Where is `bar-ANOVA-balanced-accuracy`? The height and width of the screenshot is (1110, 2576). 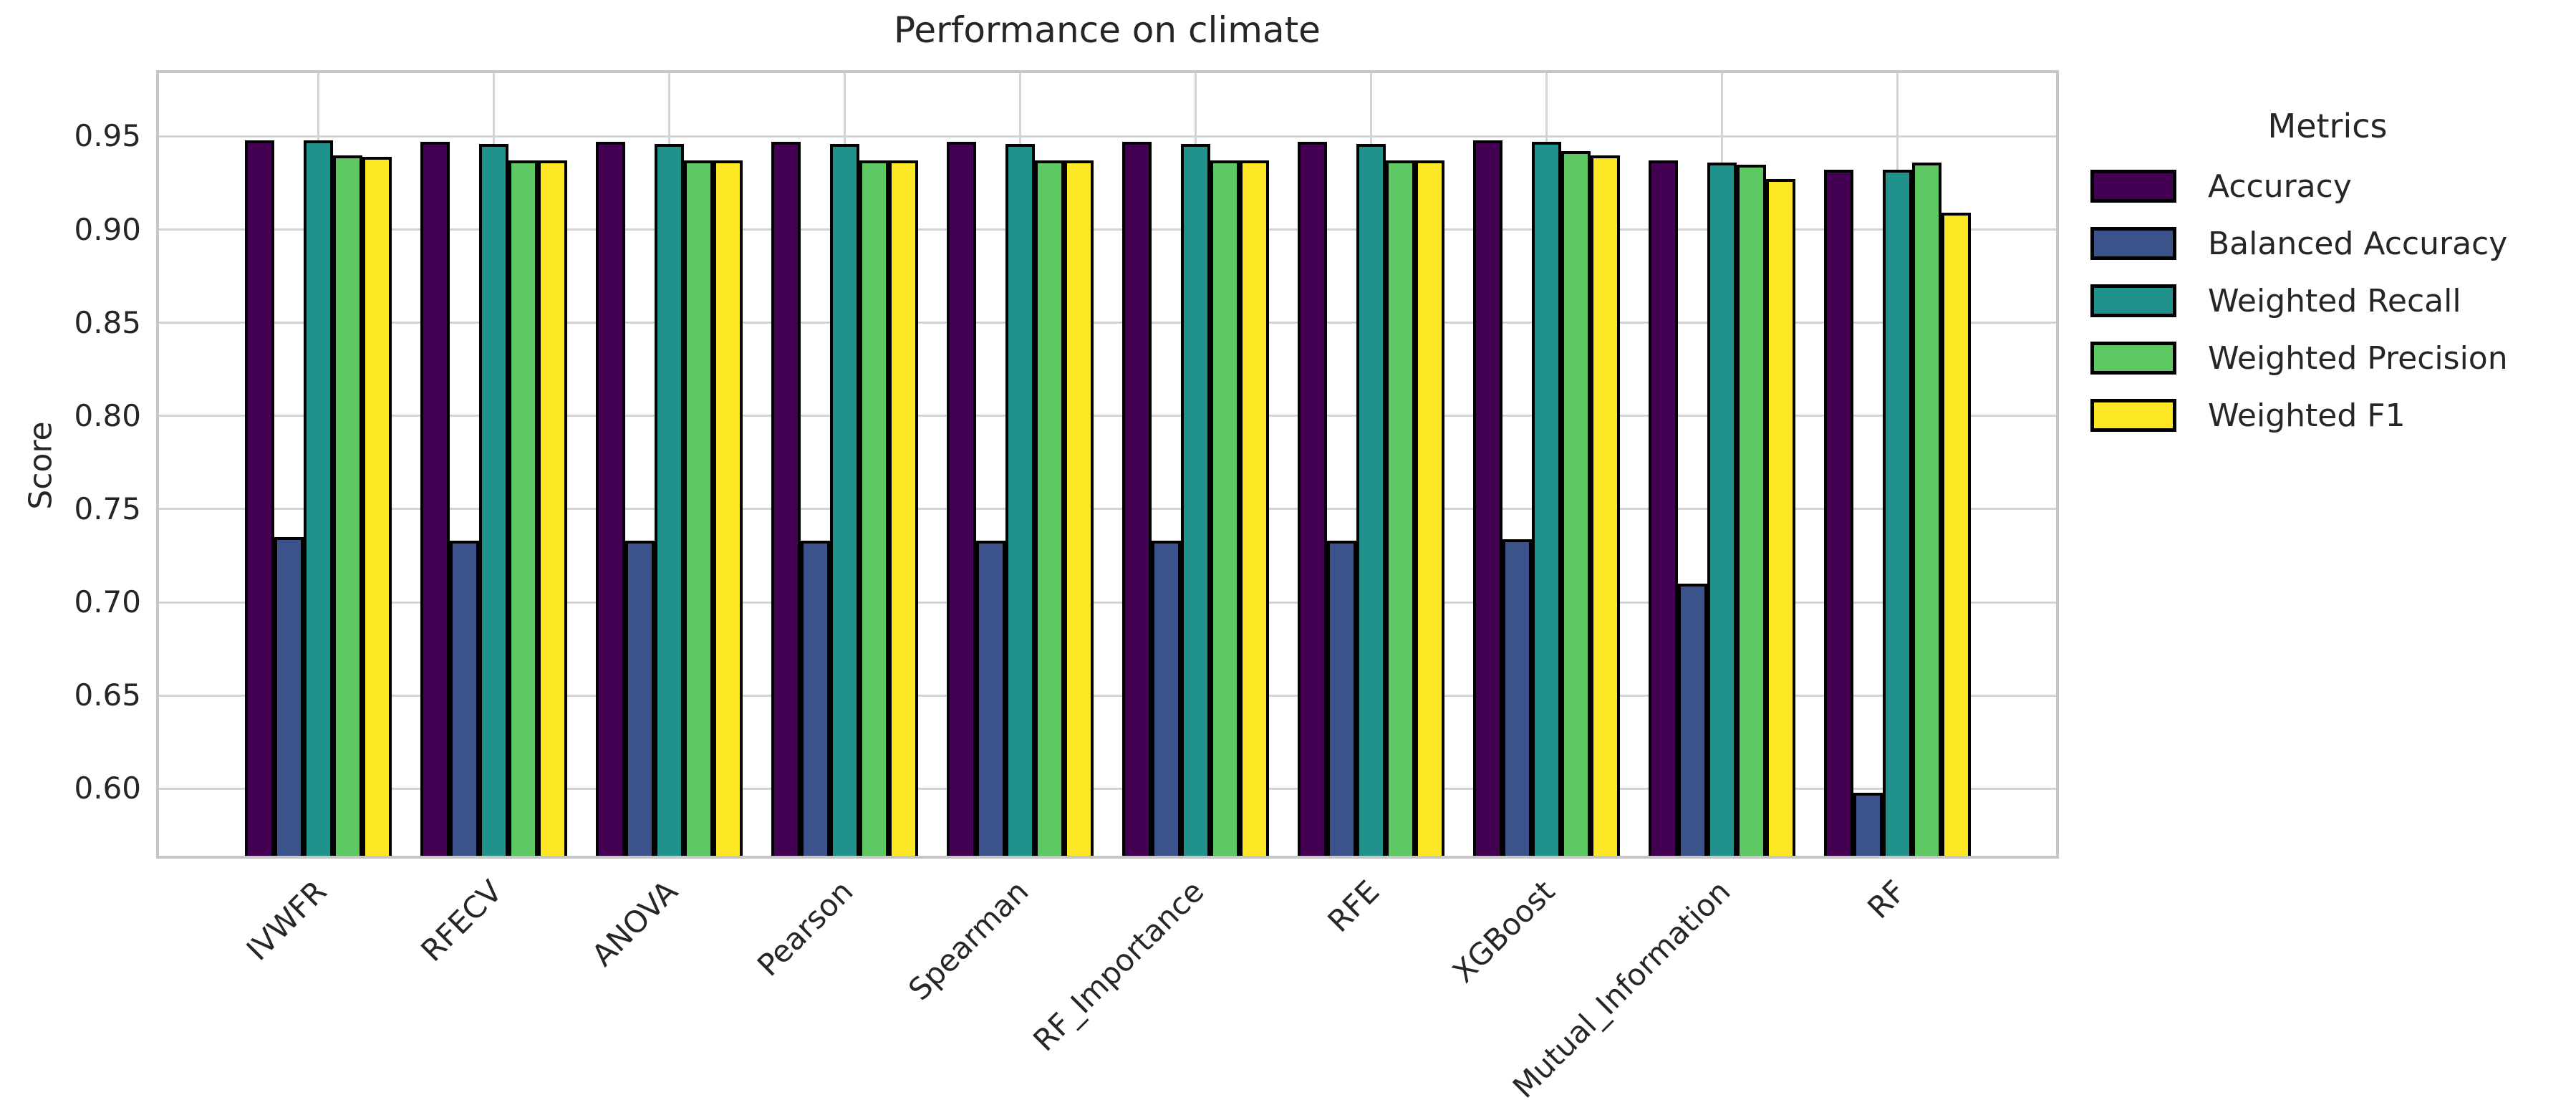
bar-ANOVA-balanced-accuracy is located at coordinates (639, 698).